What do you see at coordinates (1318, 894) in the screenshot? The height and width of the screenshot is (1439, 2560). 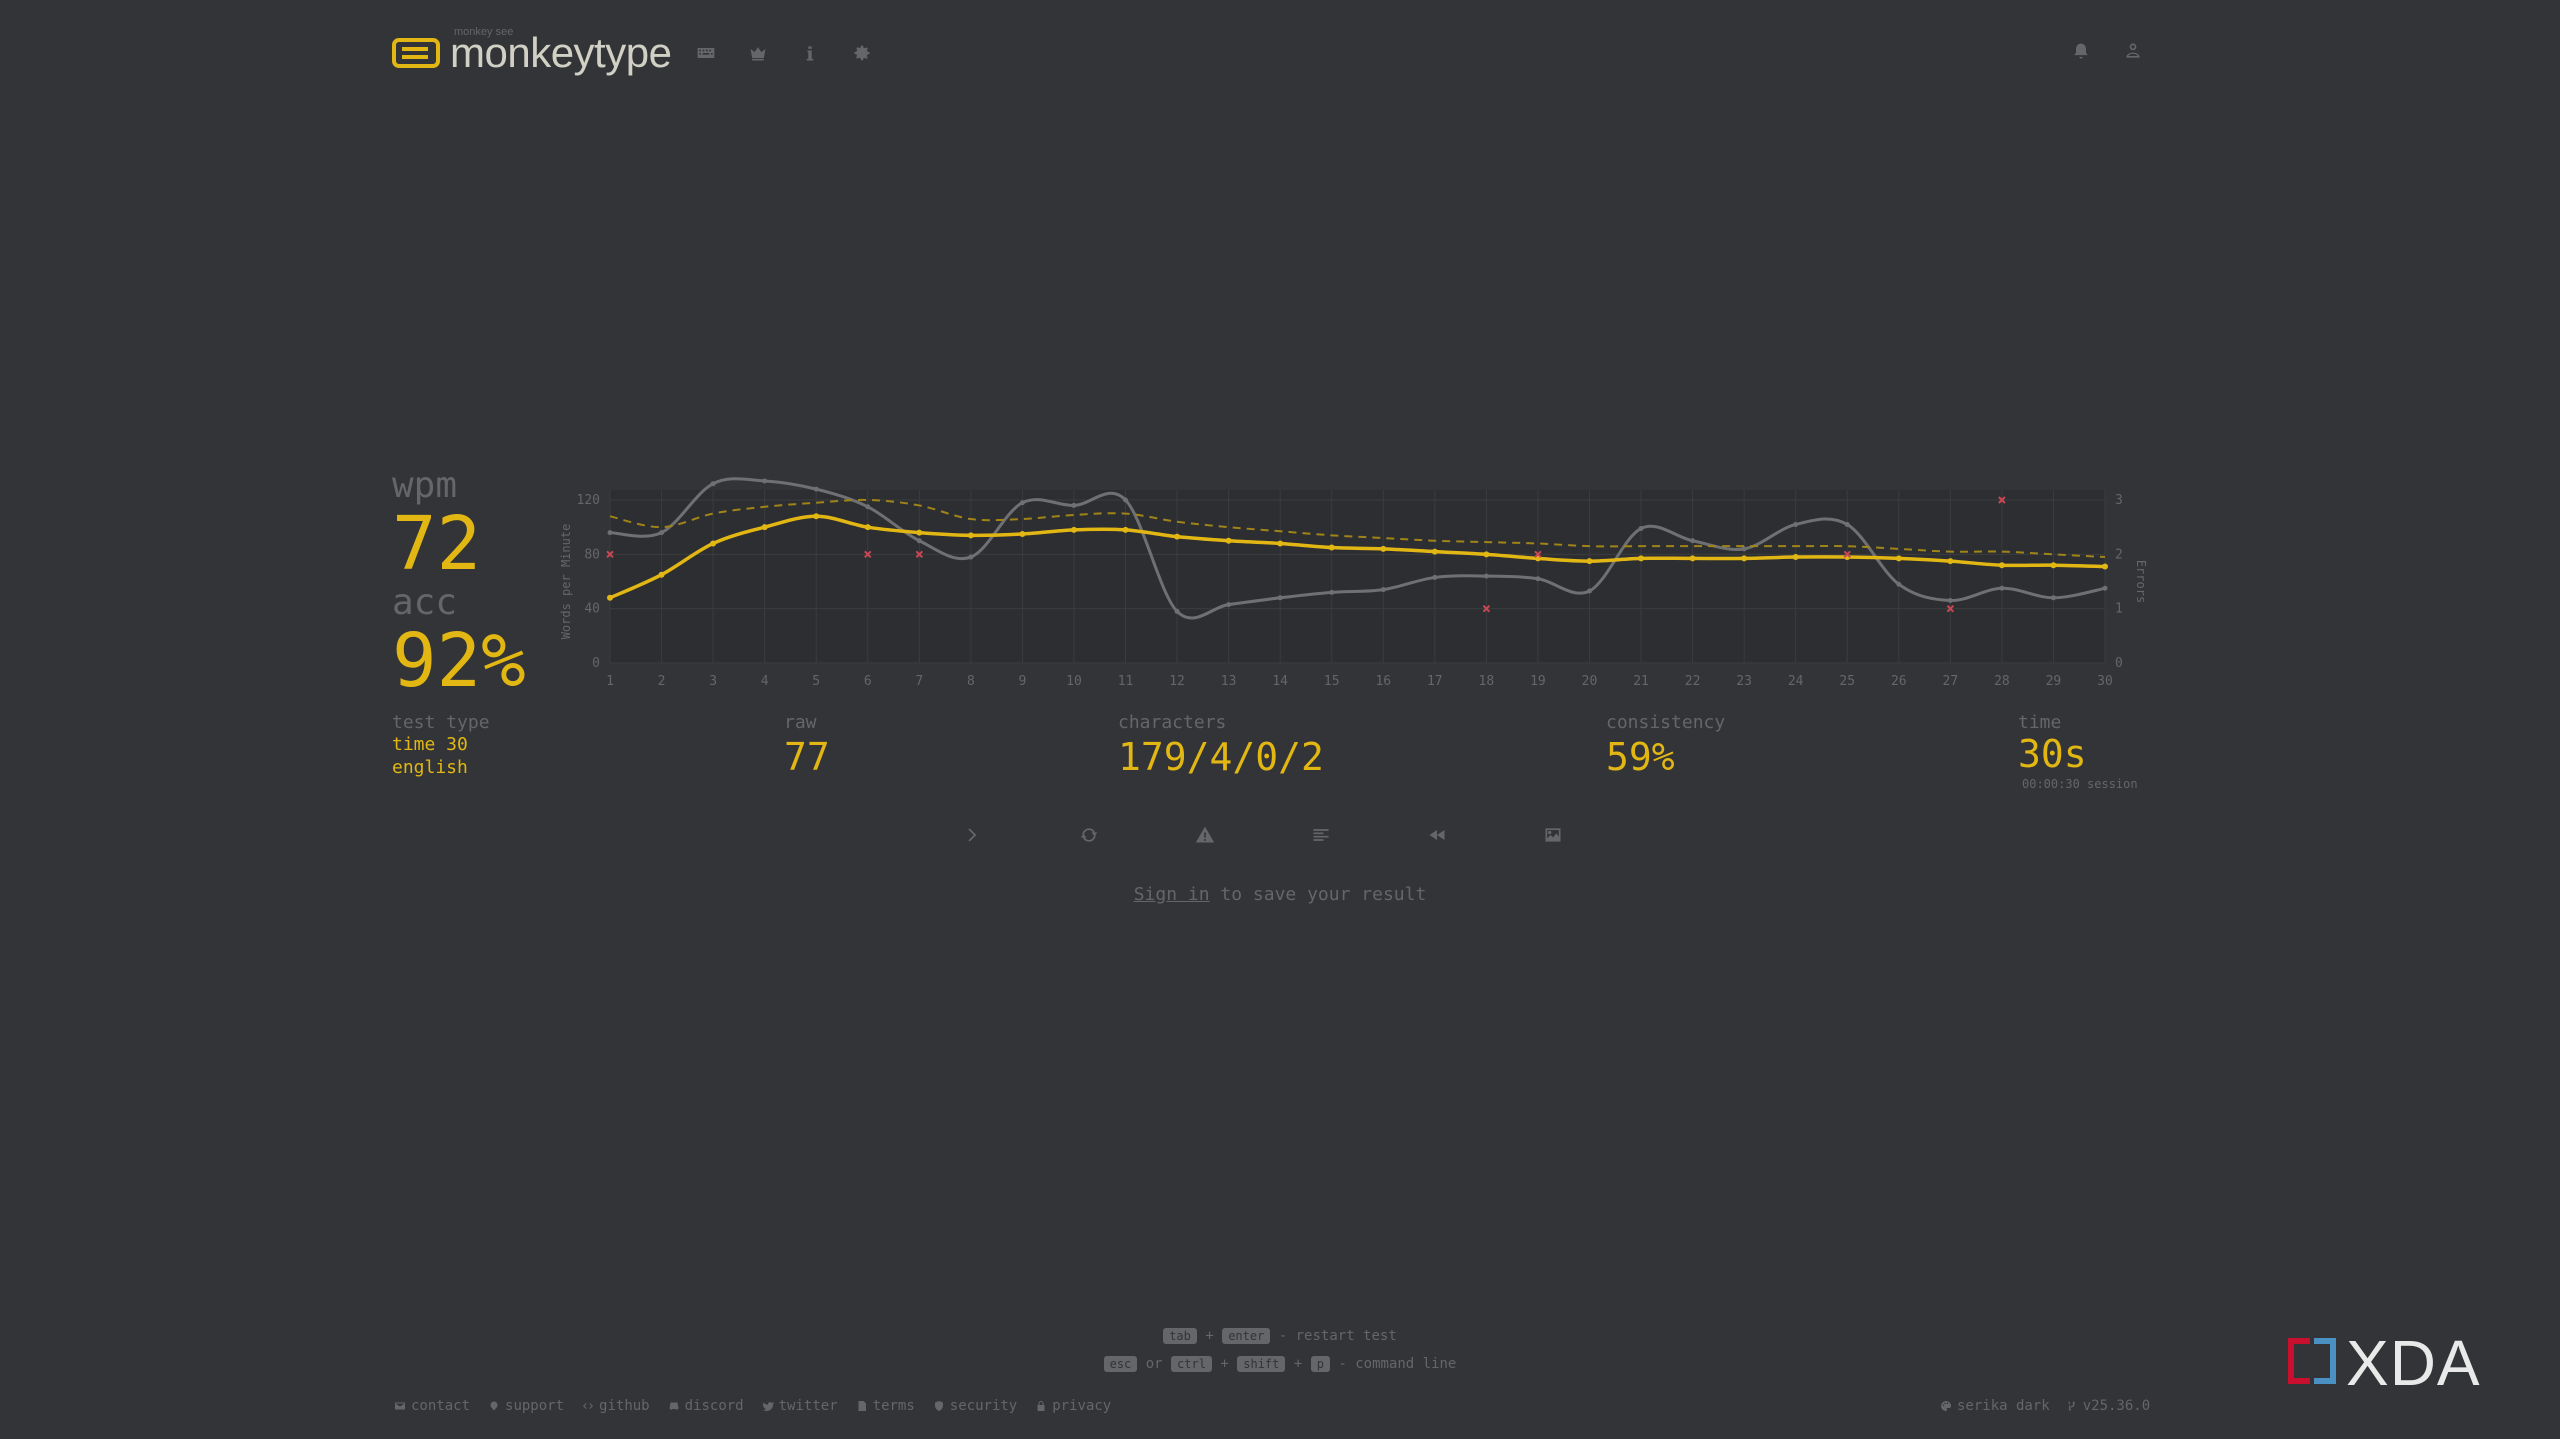 I see `sign-in-text: to save your result` at bounding box center [1318, 894].